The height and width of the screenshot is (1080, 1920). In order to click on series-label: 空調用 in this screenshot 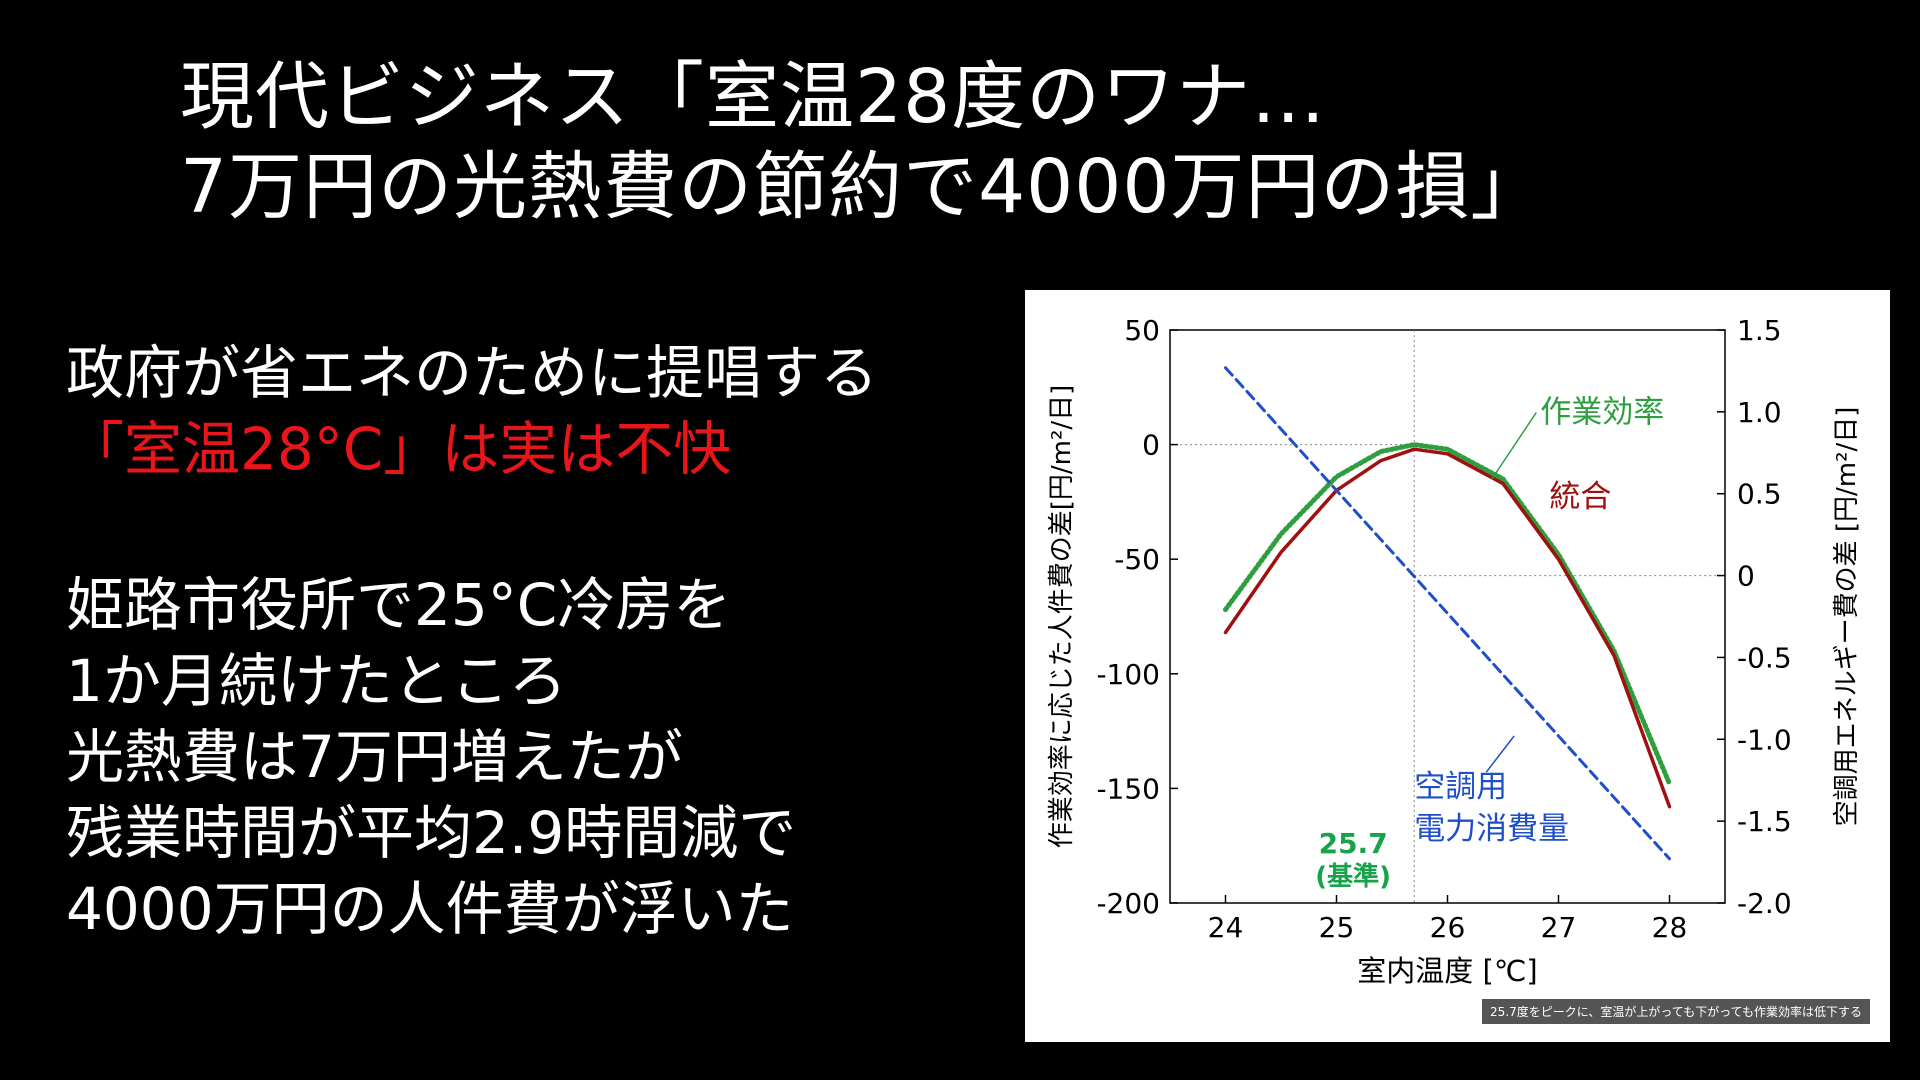, I will do `click(1460, 787)`.